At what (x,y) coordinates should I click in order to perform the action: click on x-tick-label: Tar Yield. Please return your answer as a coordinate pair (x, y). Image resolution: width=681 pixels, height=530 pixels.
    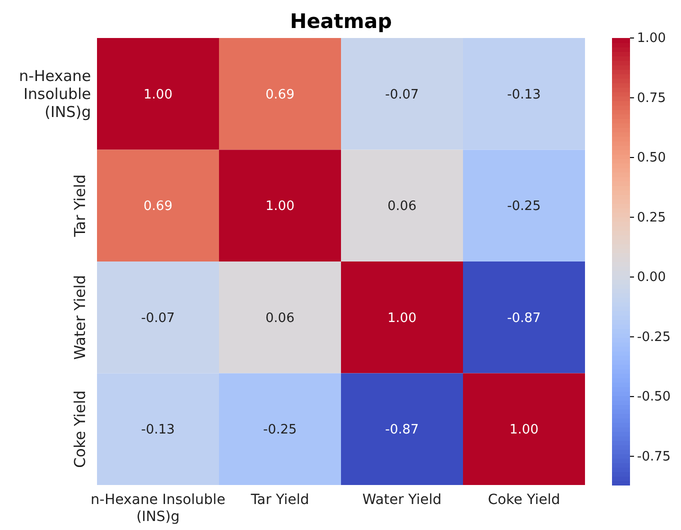
    Looking at the image, I should click on (280, 500).